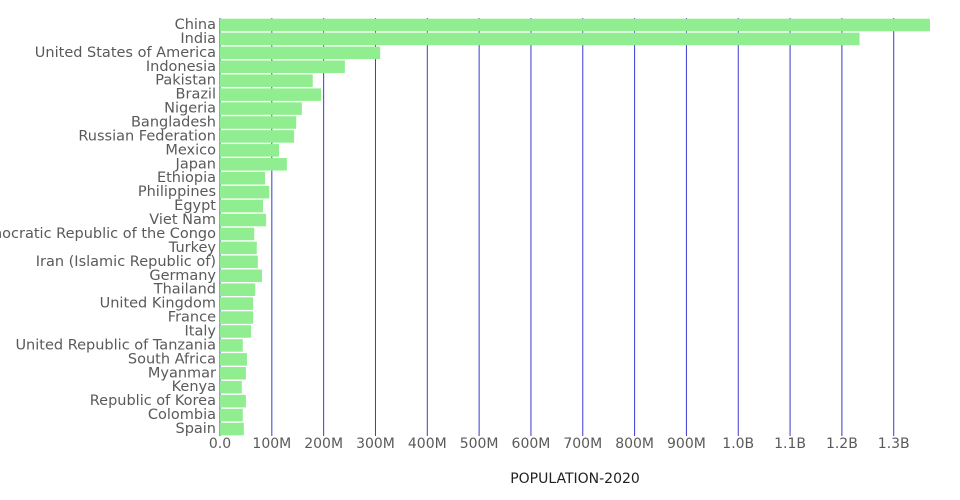 The height and width of the screenshot is (500, 960). Describe the element at coordinates (192, 318) in the screenshot. I see `y-tick-label: France` at that location.